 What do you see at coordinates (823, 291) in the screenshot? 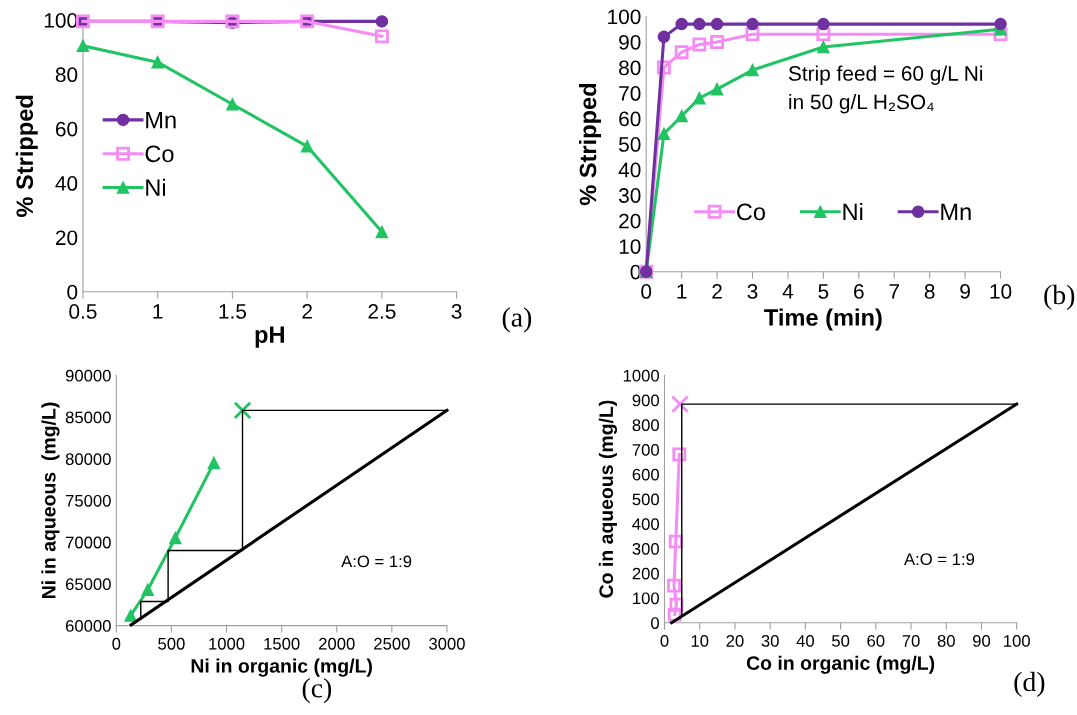
I see `x-tick-label: 5` at bounding box center [823, 291].